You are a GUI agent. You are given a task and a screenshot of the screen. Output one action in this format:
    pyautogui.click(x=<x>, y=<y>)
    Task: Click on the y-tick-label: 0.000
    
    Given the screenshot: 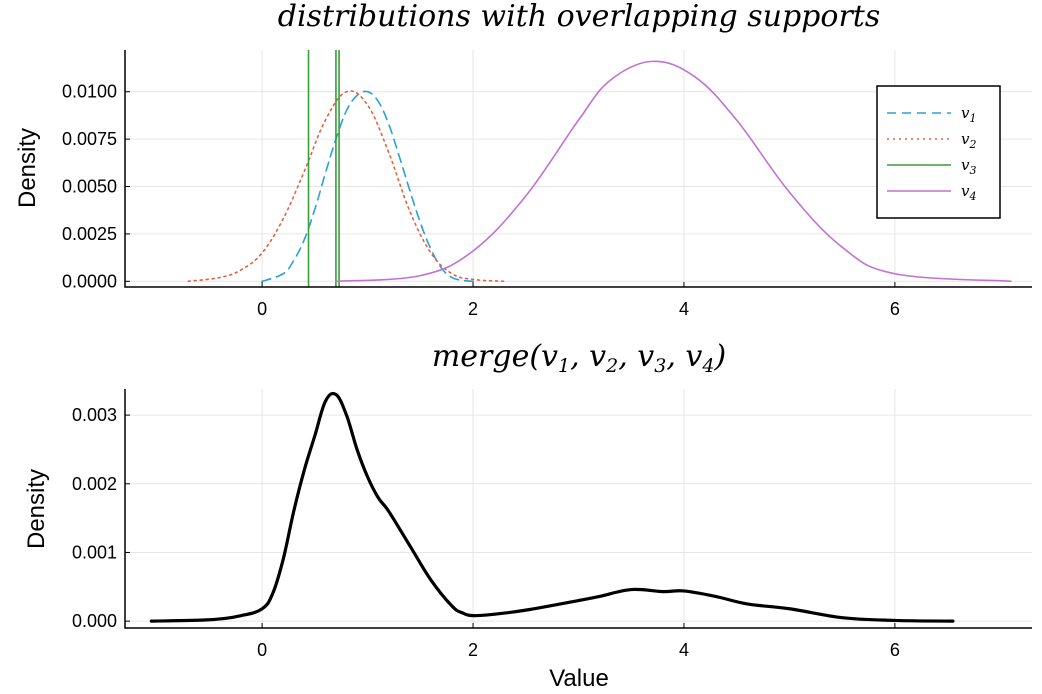 What is the action you would take?
    pyautogui.click(x=94, y=621)
    